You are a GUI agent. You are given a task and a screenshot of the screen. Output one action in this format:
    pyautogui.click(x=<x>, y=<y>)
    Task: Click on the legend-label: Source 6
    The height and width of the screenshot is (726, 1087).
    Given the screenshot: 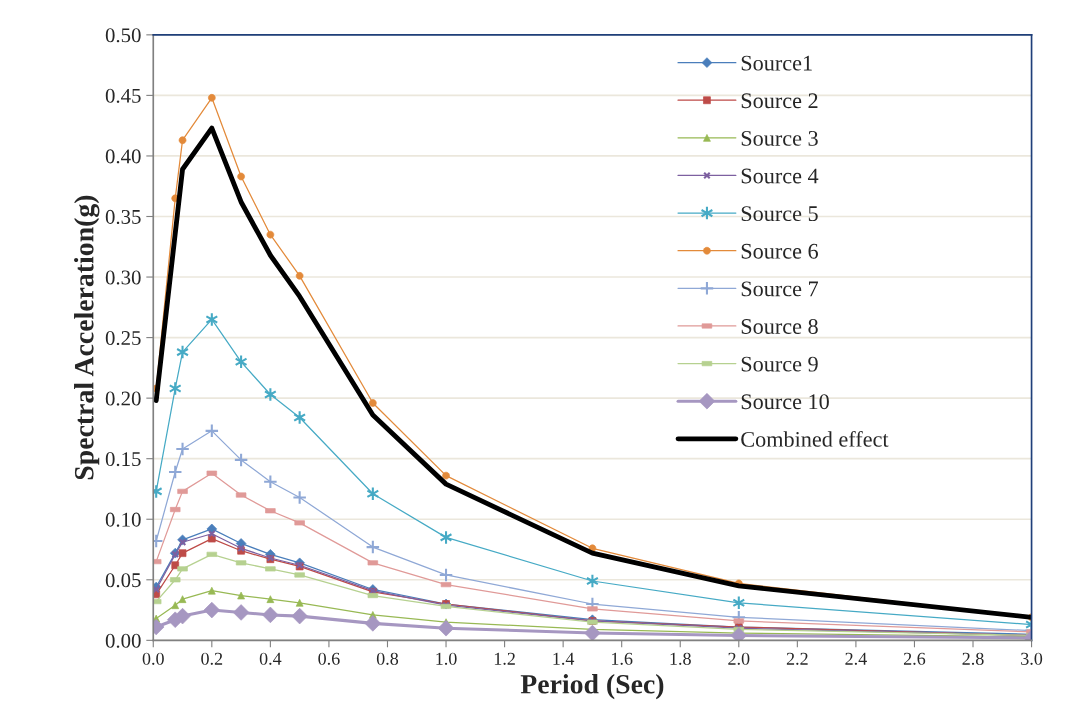 What is the action you would take?
    pyautogui.click(x=779, y=251)
    